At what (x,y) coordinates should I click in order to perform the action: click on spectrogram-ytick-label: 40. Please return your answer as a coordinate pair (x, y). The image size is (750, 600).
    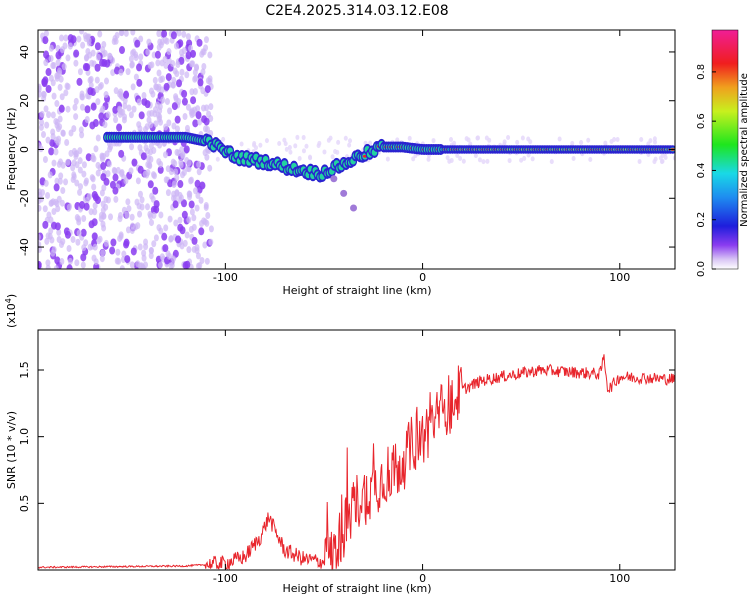
    Looking at the image, I should click on (24, 52).